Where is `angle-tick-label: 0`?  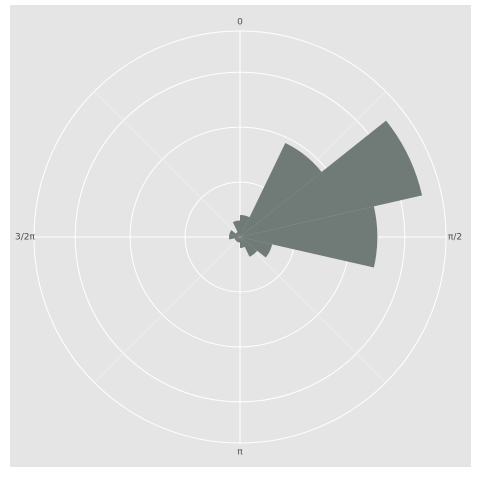 angle-tick-label: 0 is located at coordinates (240, 23).